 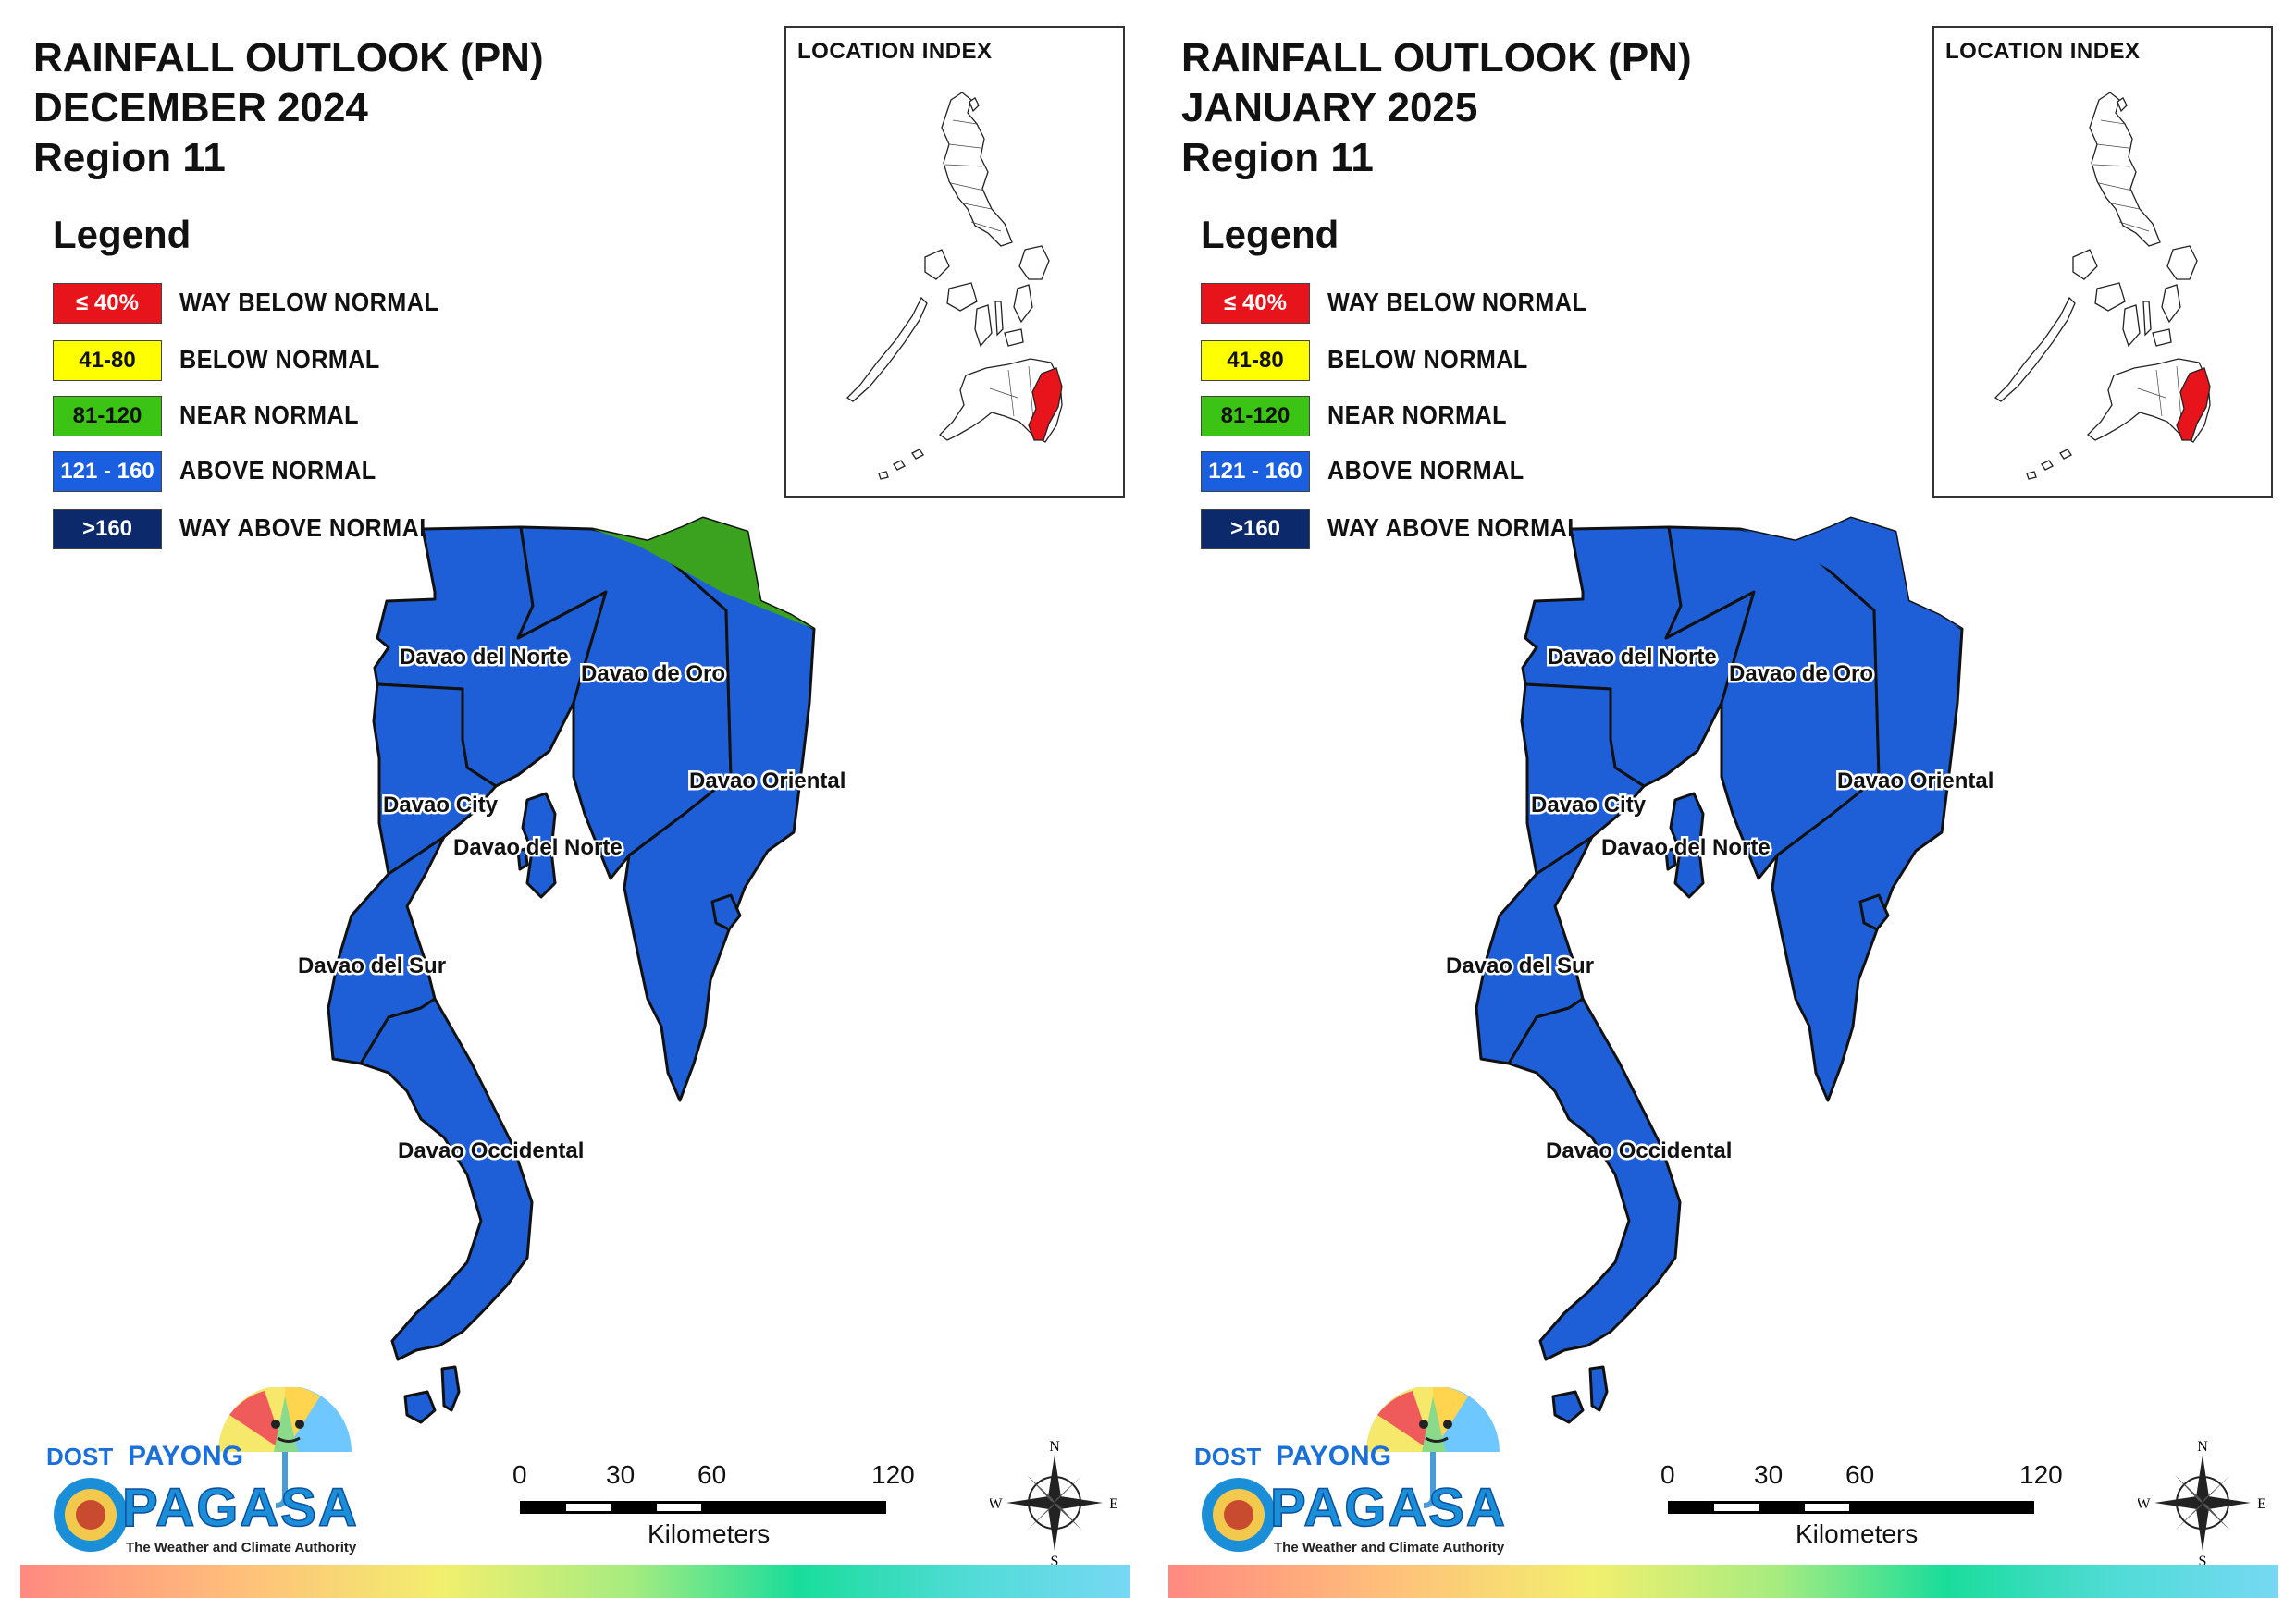 I want to click on legend-swatch: ≤ 40%, so click(x=1255, y=303).